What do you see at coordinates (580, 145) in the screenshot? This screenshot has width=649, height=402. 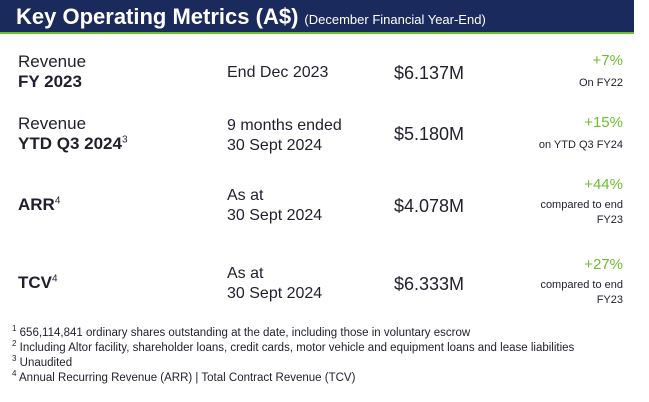 I see `change-note: on YTD Q3 FY24` at bounding box center [580, 145].